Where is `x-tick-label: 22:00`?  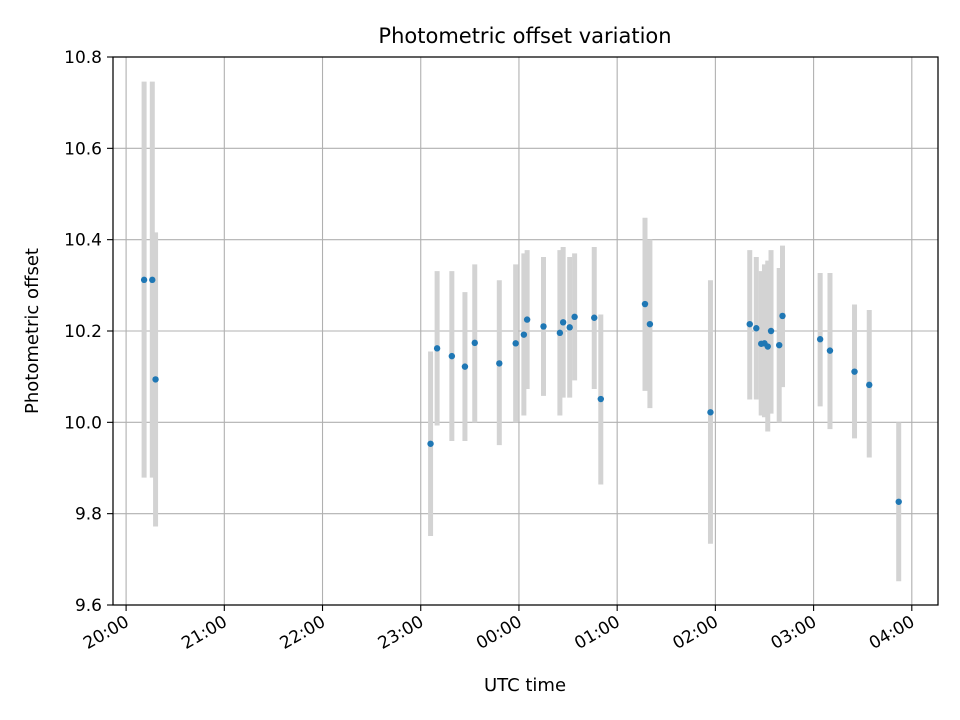
x-tick-label: 22:00 is located at coordinates (303, 633).